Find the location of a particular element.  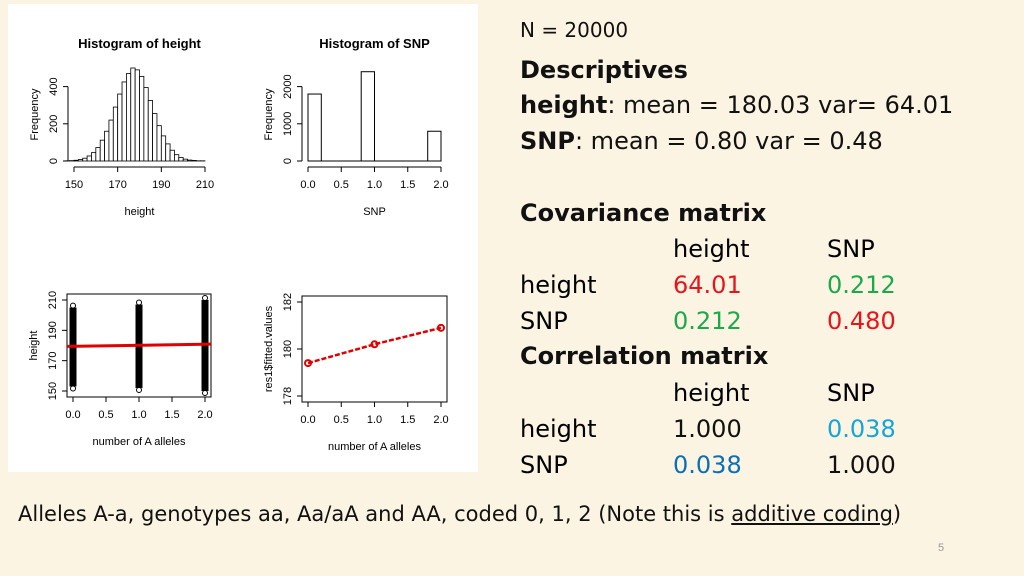

height-scatter-y-label: height is located at coordinates (34, 346).